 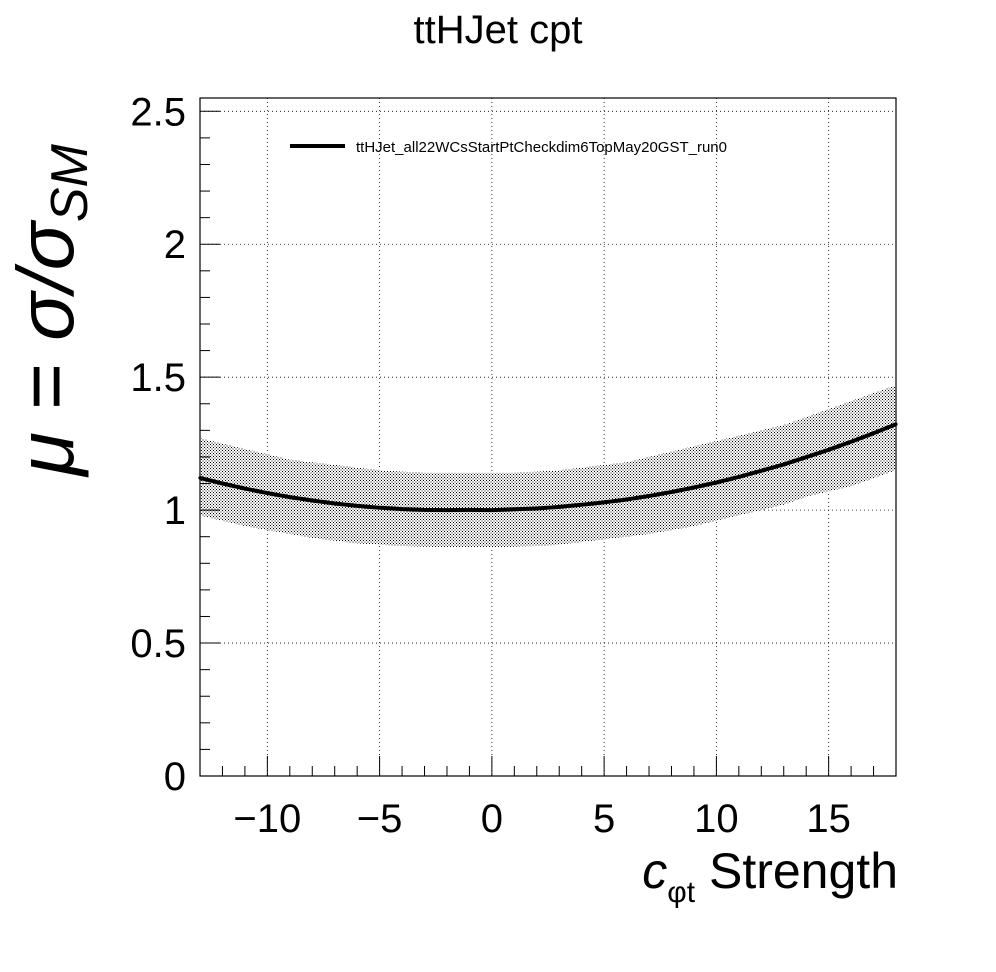 What do you see at coordinates (175, 245) in the screenshot?
I see `y-tick-label: 2` at bounding box center [175, 245].